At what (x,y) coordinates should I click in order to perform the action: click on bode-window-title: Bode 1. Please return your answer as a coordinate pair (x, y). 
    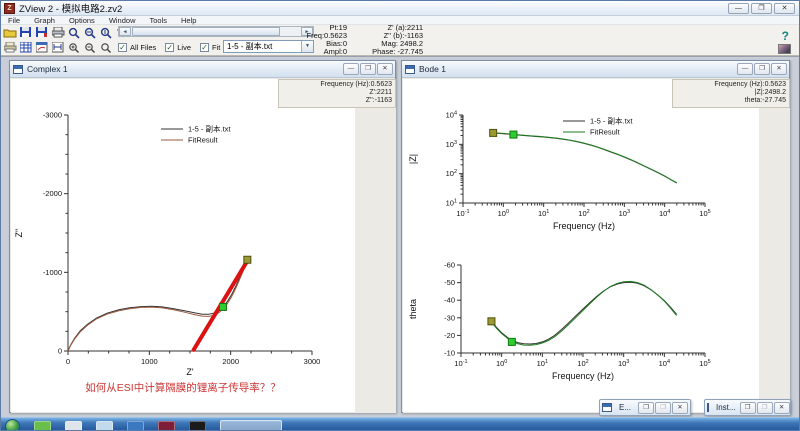
    Looking at the image, I should click on (432, 69).